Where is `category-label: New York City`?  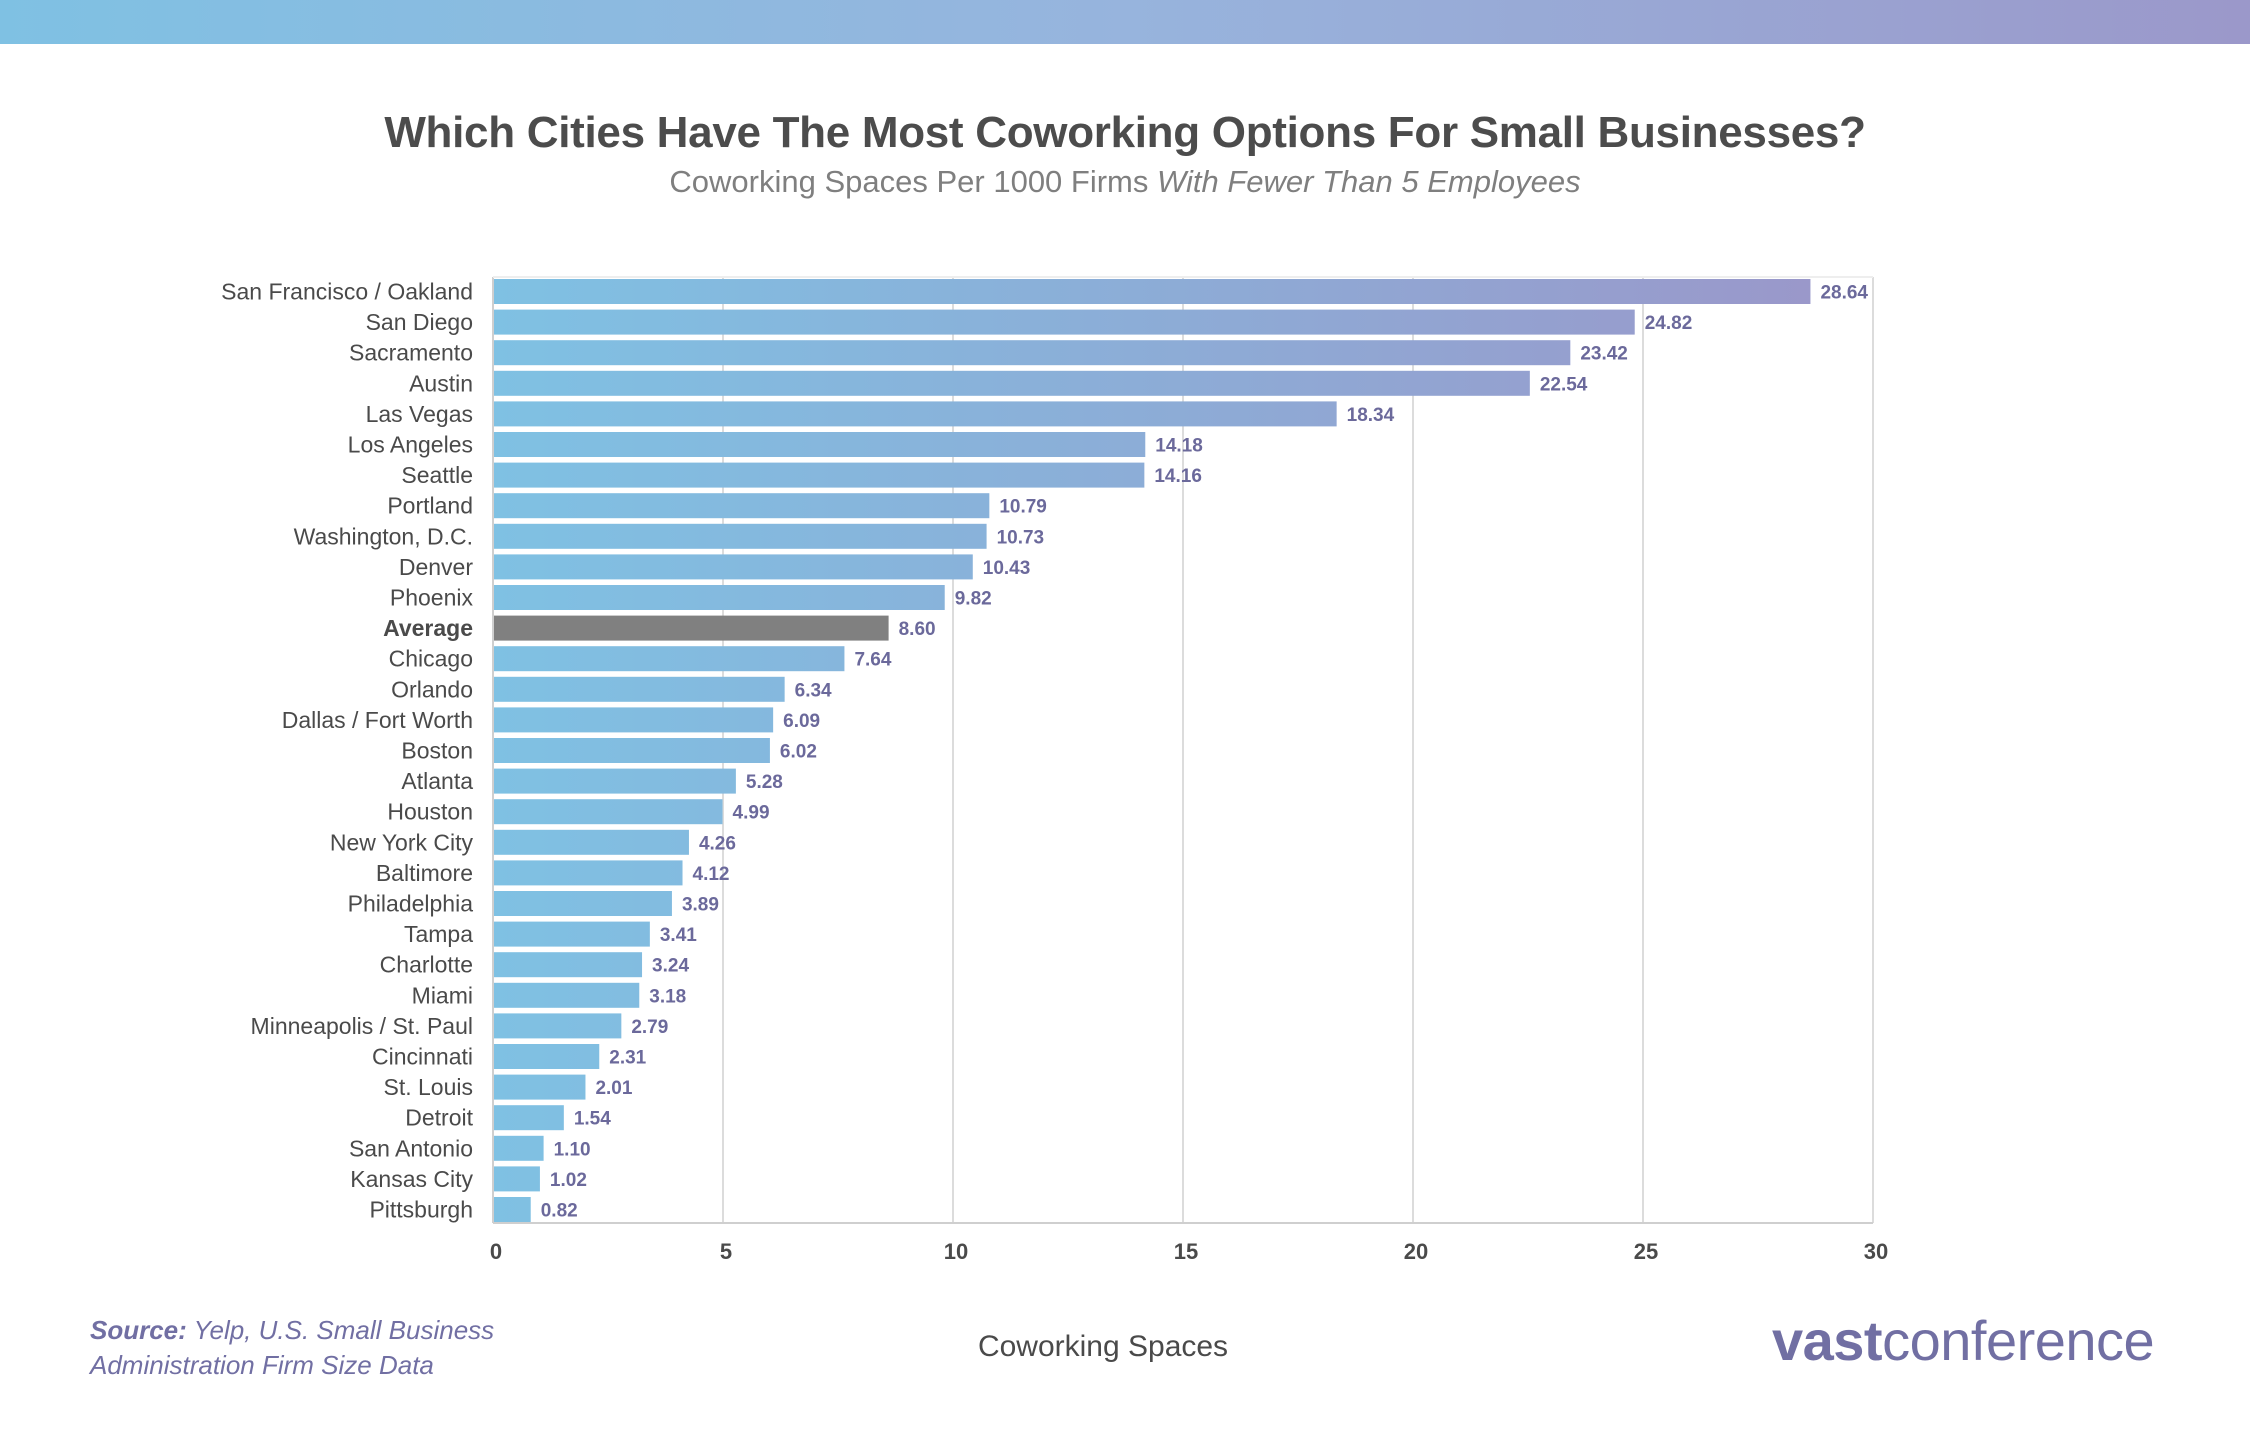 category-label: New York City is located at coordinates (402, 842).